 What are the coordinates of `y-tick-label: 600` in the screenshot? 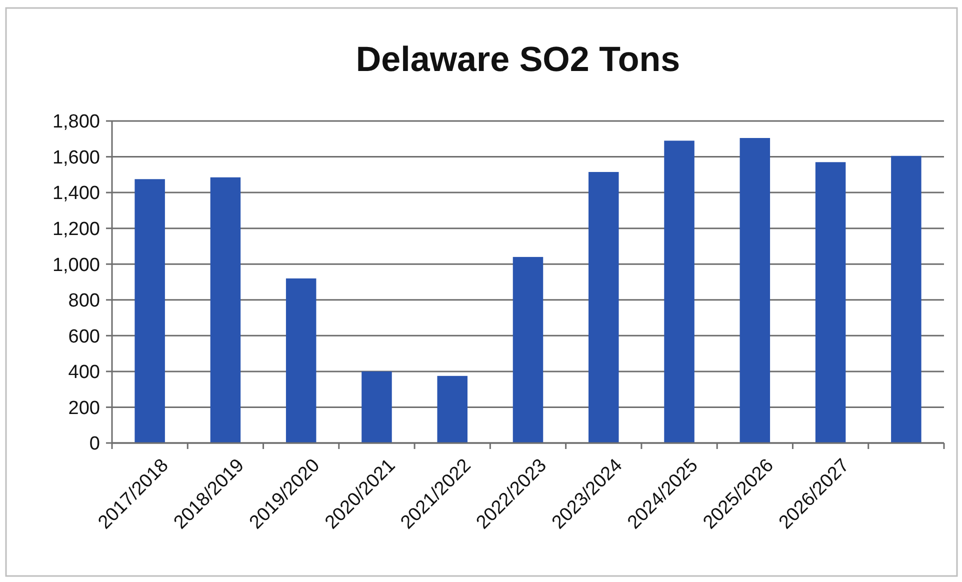 It's located at (84, 337).